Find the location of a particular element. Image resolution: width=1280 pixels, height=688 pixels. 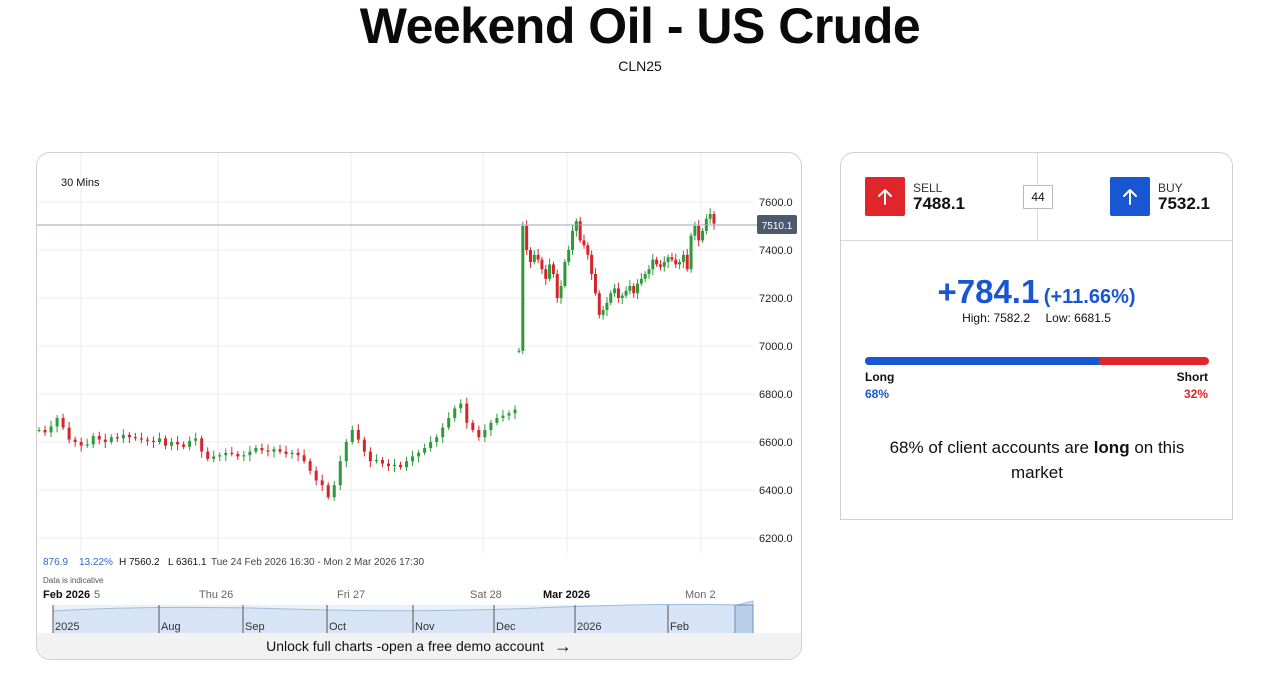

stat-range-pct: 13.22% is located at coordinates (96, 562).